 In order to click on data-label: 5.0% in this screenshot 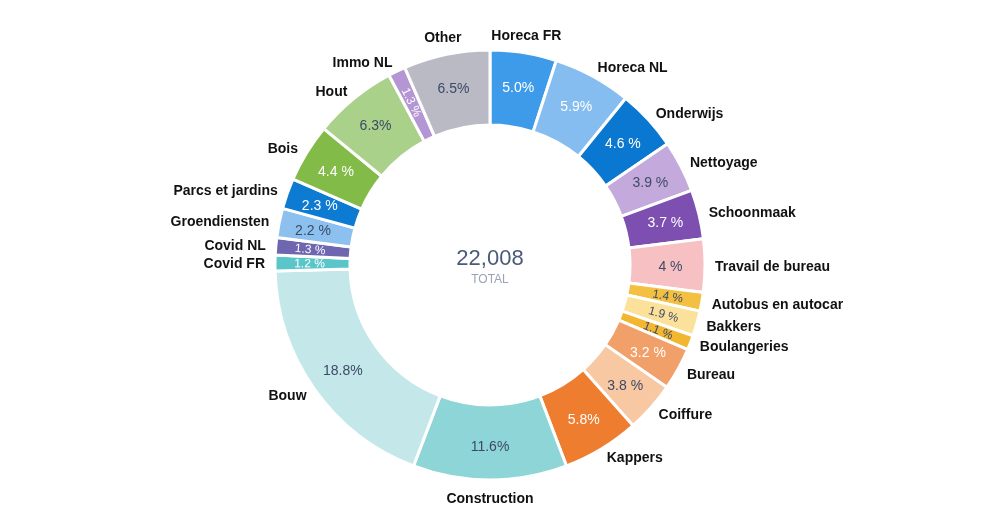, I will do `click(518, 86)`.